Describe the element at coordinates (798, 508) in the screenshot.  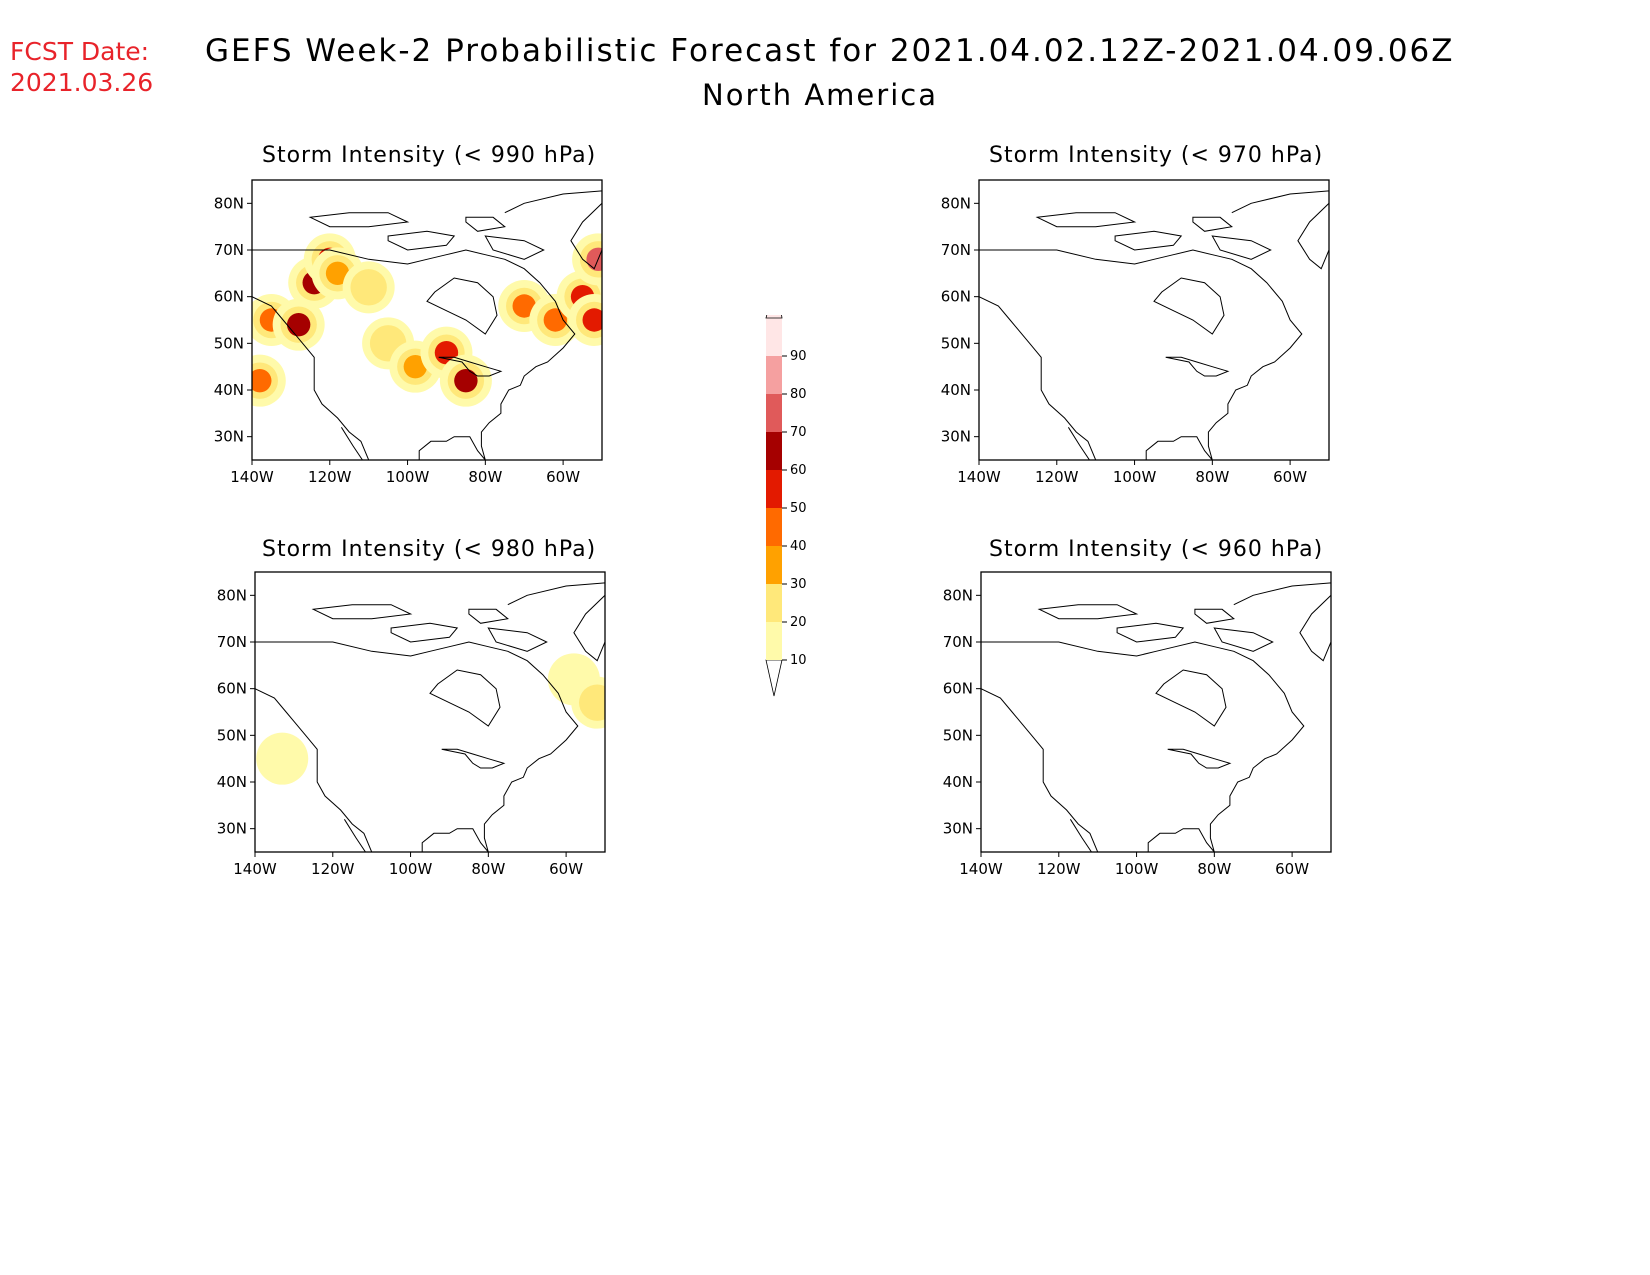
I see `colorbar-label: 50` at that location.